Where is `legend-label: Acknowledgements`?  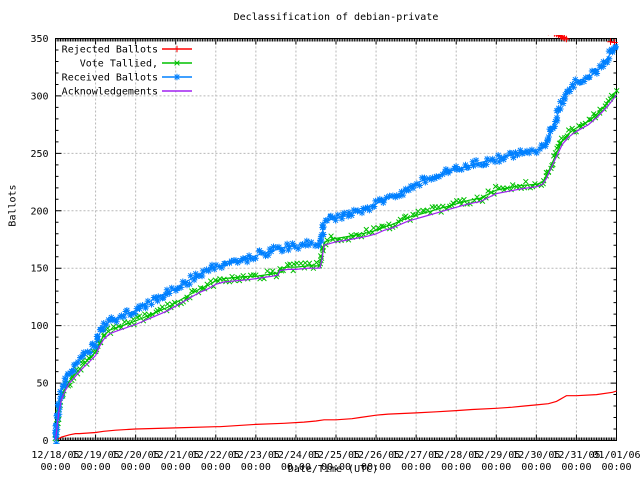 legend-label: Acknowledgements is located at coordinates (110, 92).